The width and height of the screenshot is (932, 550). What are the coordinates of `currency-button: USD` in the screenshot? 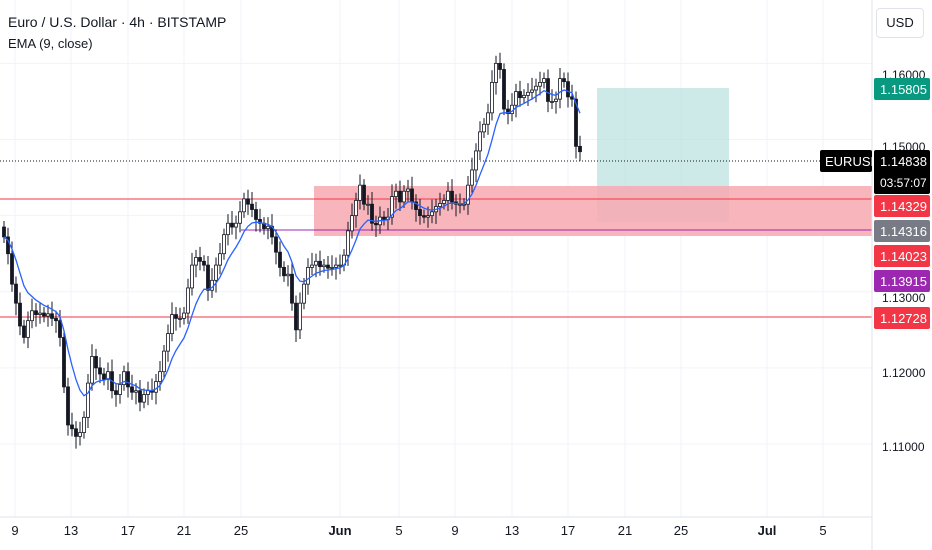 It's located at (900, 23).